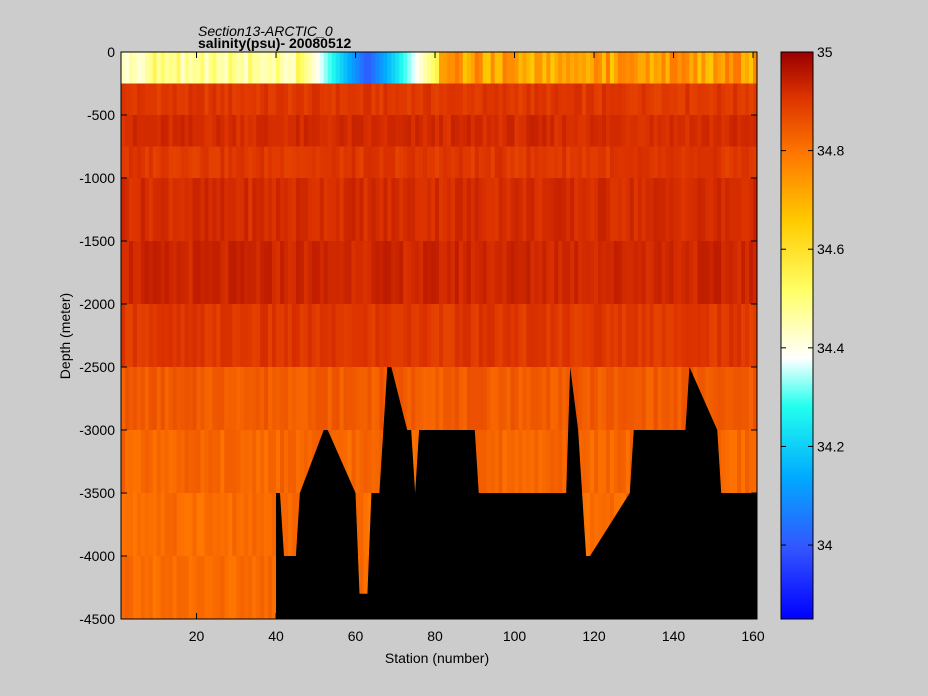 The height and width of the screenshot is (696, 928). I want to click on colorbar, so click(797, 335).